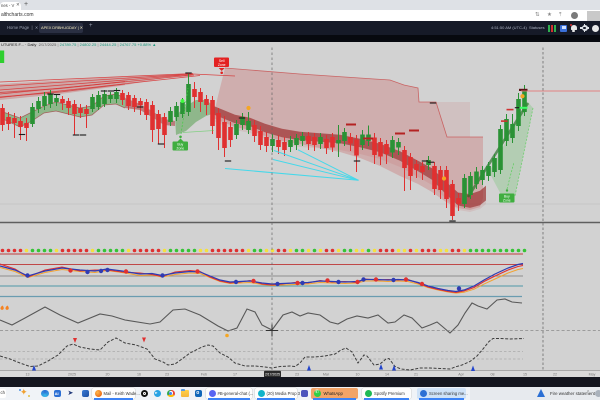 The image size is (600, 400). Describe the element at coordinates (235, 375) in the screenshot. I see `svg-text: 17` at that location.